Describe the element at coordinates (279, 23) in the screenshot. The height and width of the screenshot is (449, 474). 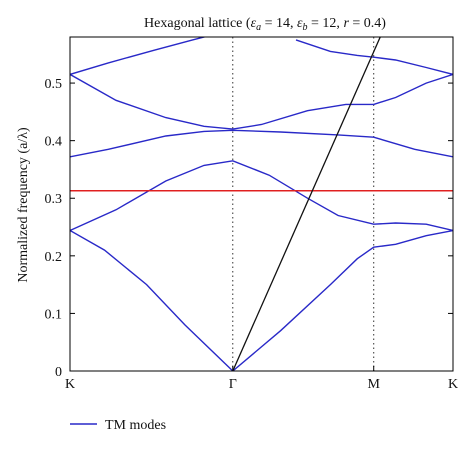
I see `title-epsilon-a-value: = 14,` at that location.